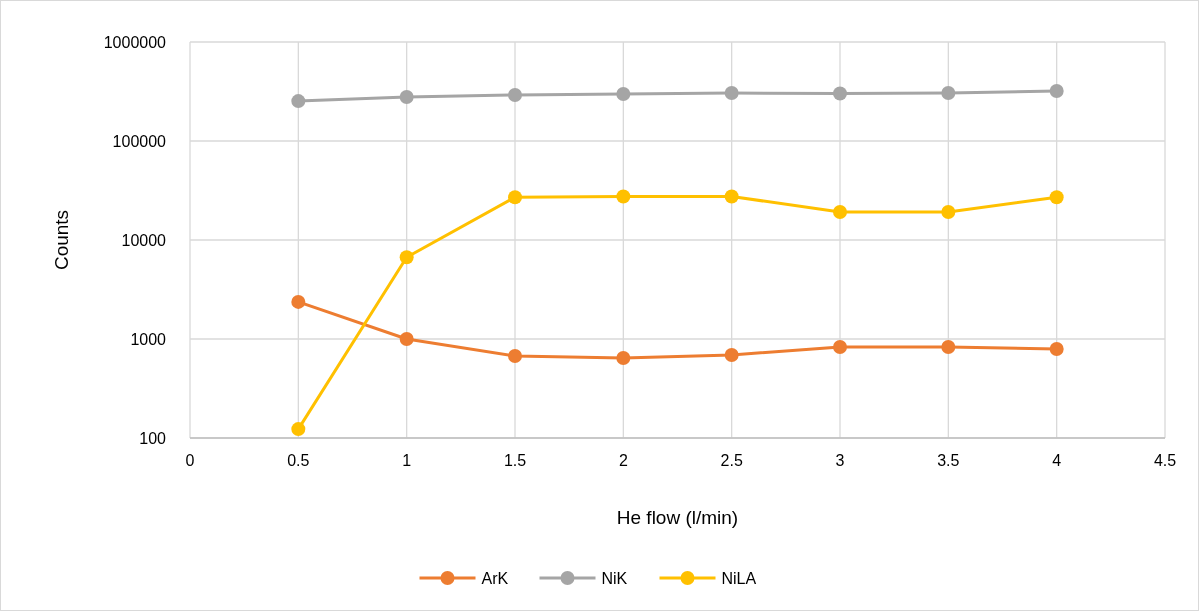 The width and height of the screenshot is (1199, 611). Describe the element at coordinates (677, 517) in the screenshot. I see `x-axis-title: He flow (l/min)` at that location.